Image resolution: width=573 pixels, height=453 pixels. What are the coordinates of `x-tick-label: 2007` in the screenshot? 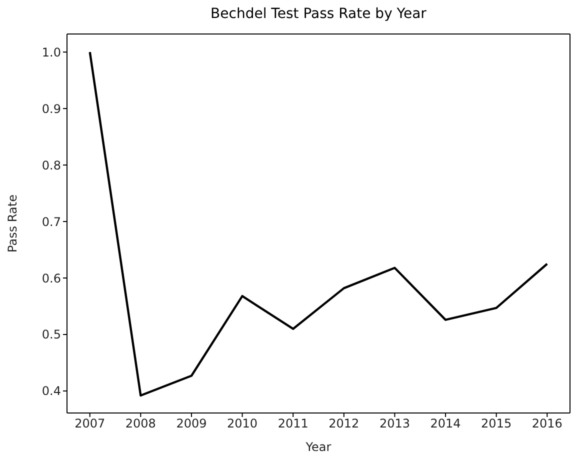 It's located at (90, 423).